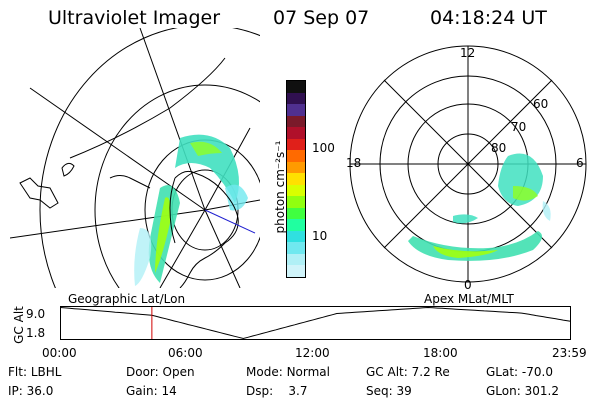 This screenshot has height=400, width=600. What do you see at coordinates (468, 53) in the screenshot?
I see `mlt-12-label: 12` at bounding box center [468, 53].